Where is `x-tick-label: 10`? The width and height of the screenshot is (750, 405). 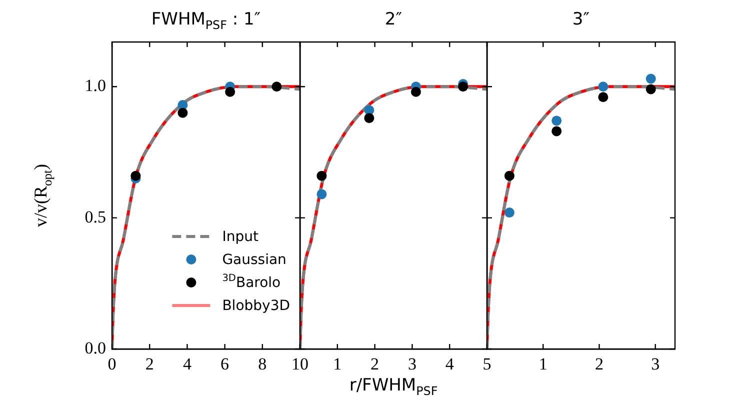 x-tick-label: 10 is located at coordinates (300, 364).